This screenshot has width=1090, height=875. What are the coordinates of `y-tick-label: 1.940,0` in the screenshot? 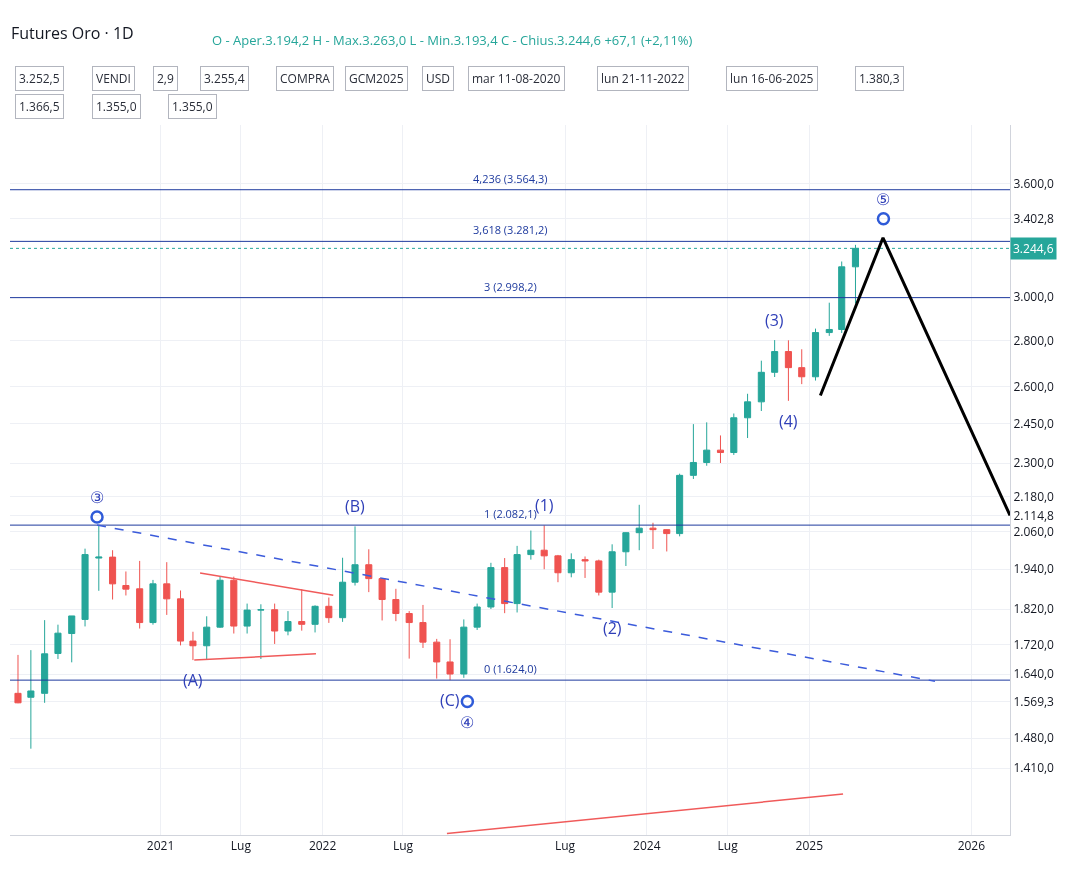 It's located at (1034, 569).